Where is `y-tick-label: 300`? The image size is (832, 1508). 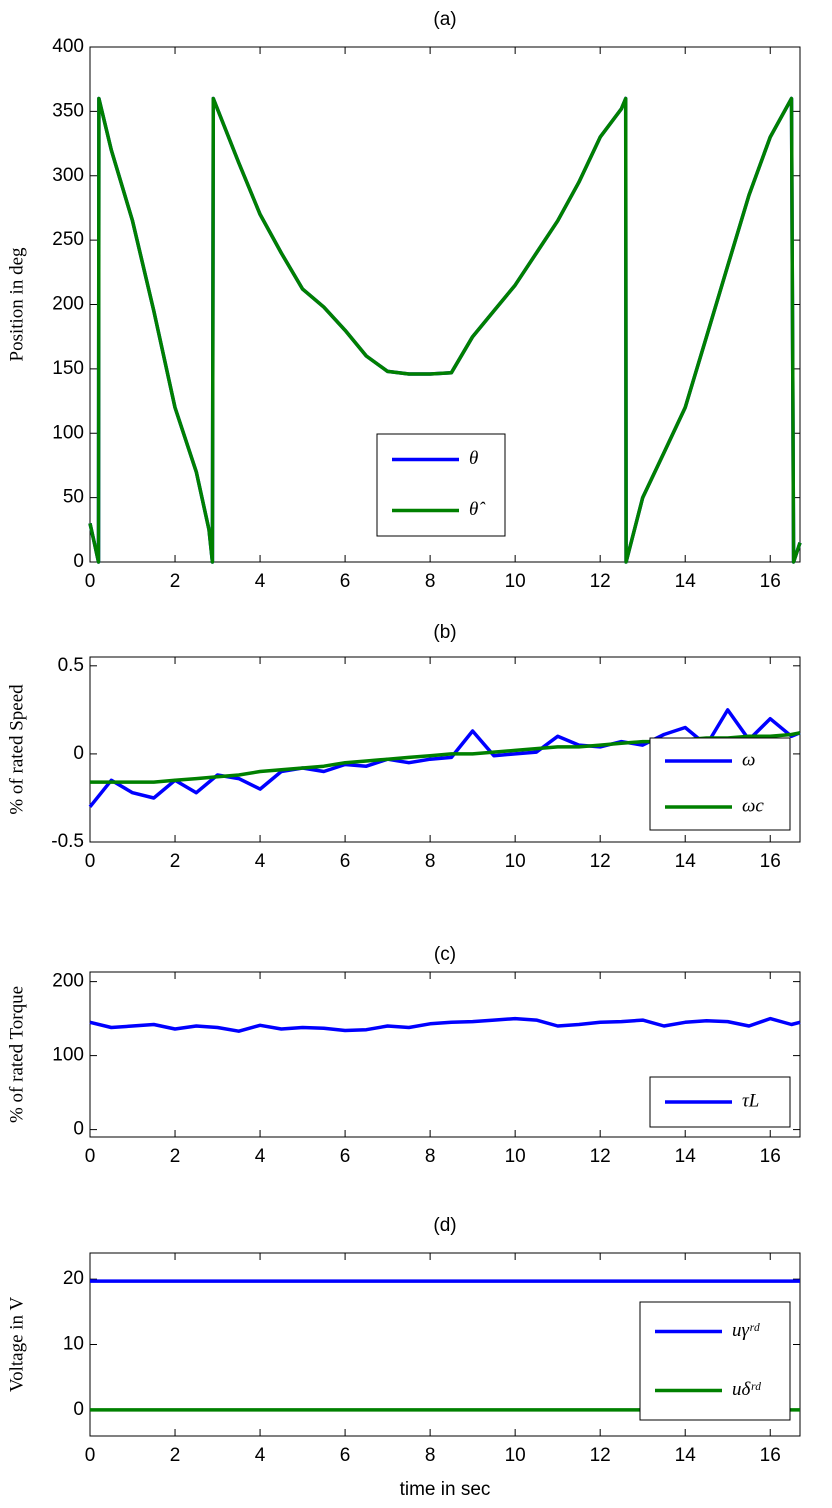 y-tick-label: 300 is located at coordinates (68, 175).